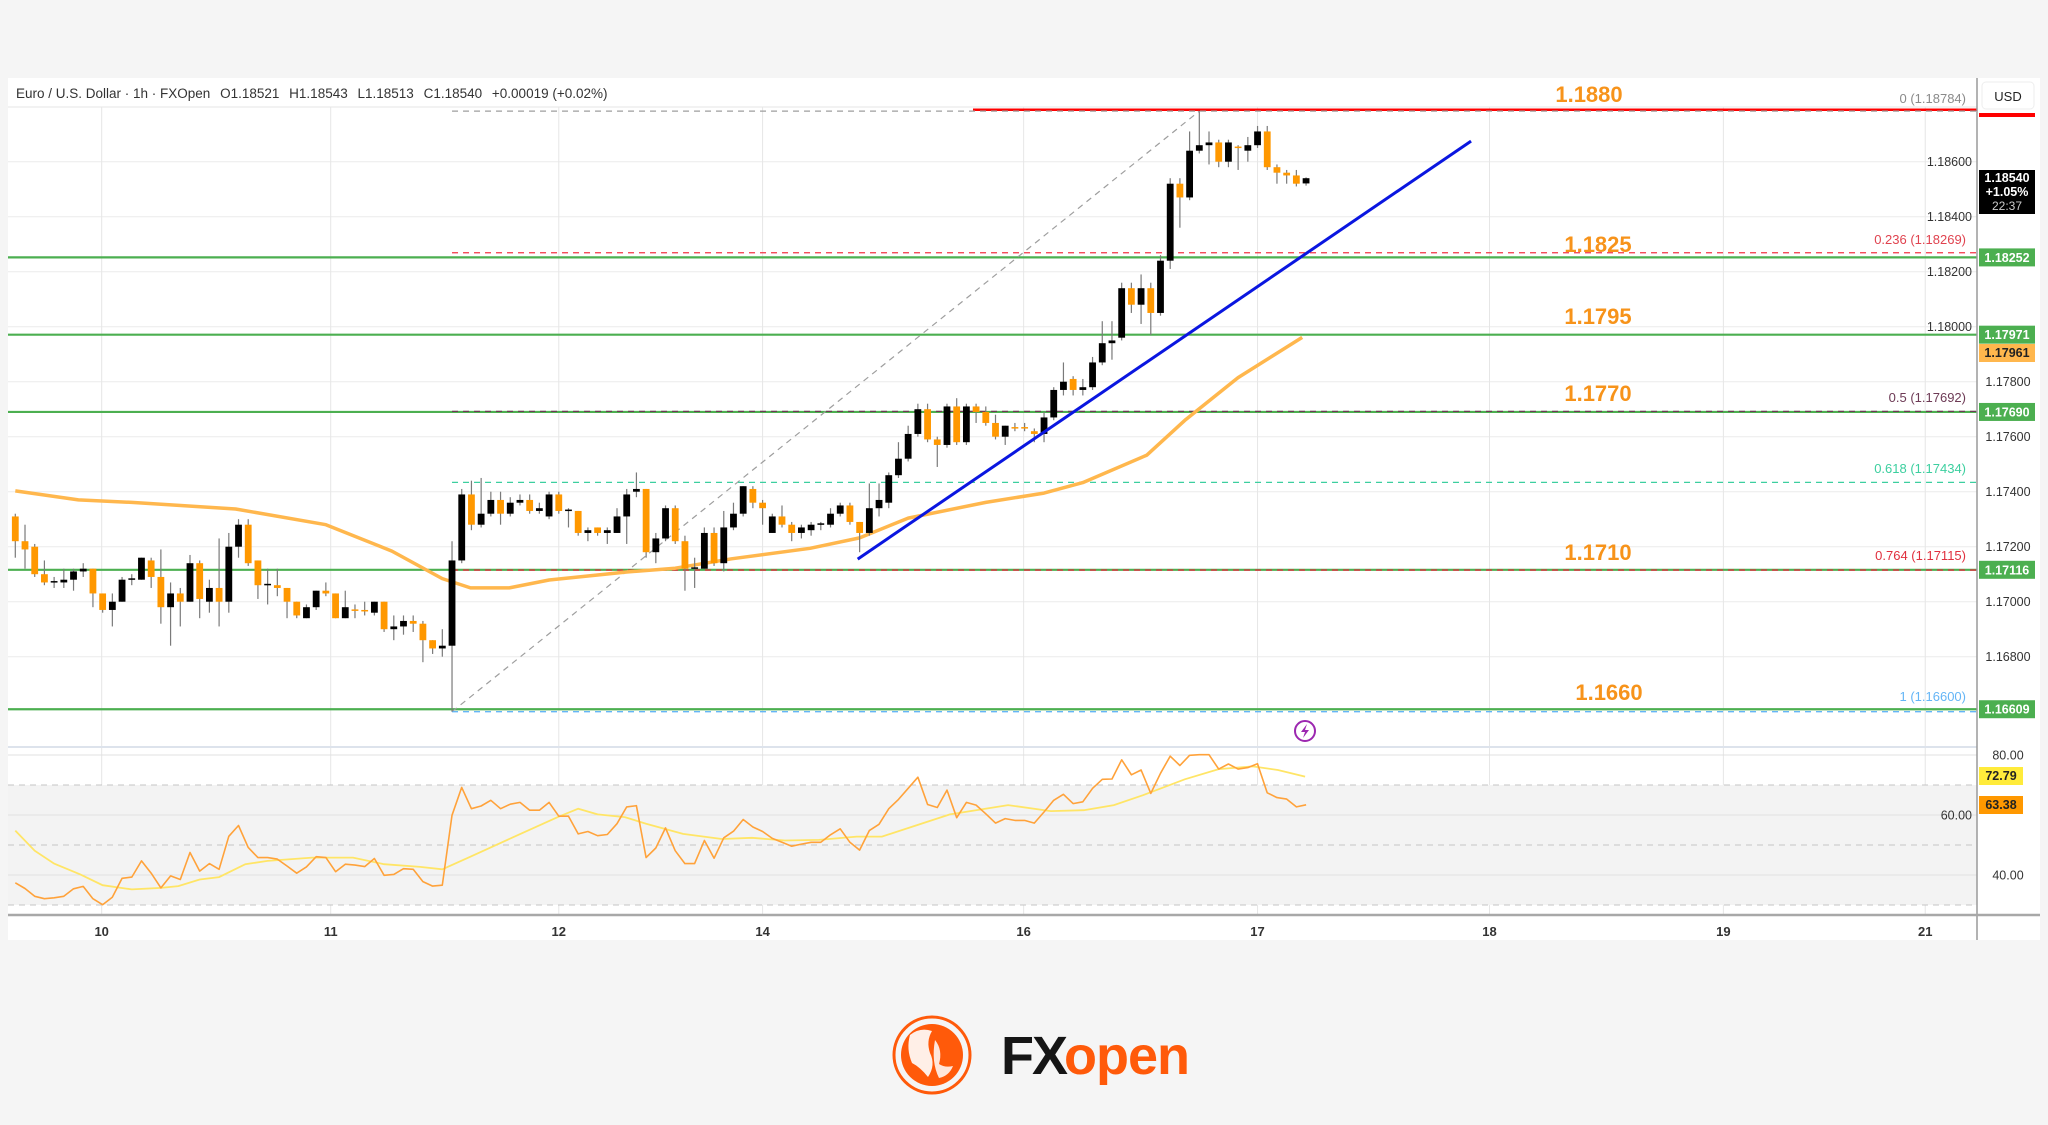  What do you see at coordinates (2007, 115) in the screenshot?
I see `resistance-axis-marker` at bounding box center [2007, 115].